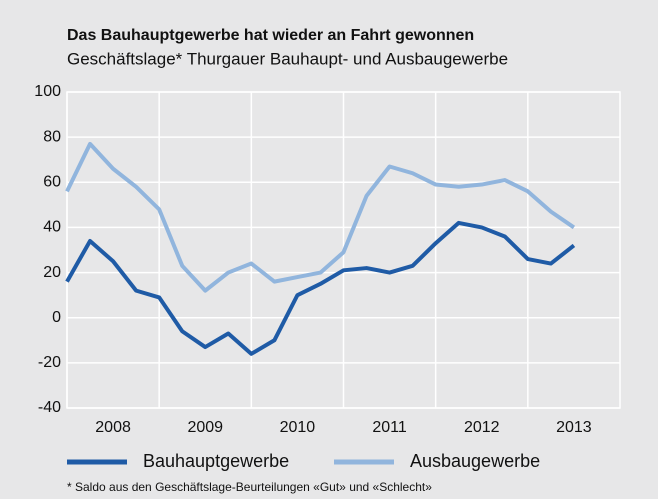 This screenshot has width=658, height=499. What do you see at coordinates (216, 461) in the screenshot?
I see `legend-label: Bauhauptgewerbe` at bounding box center [216, 461].